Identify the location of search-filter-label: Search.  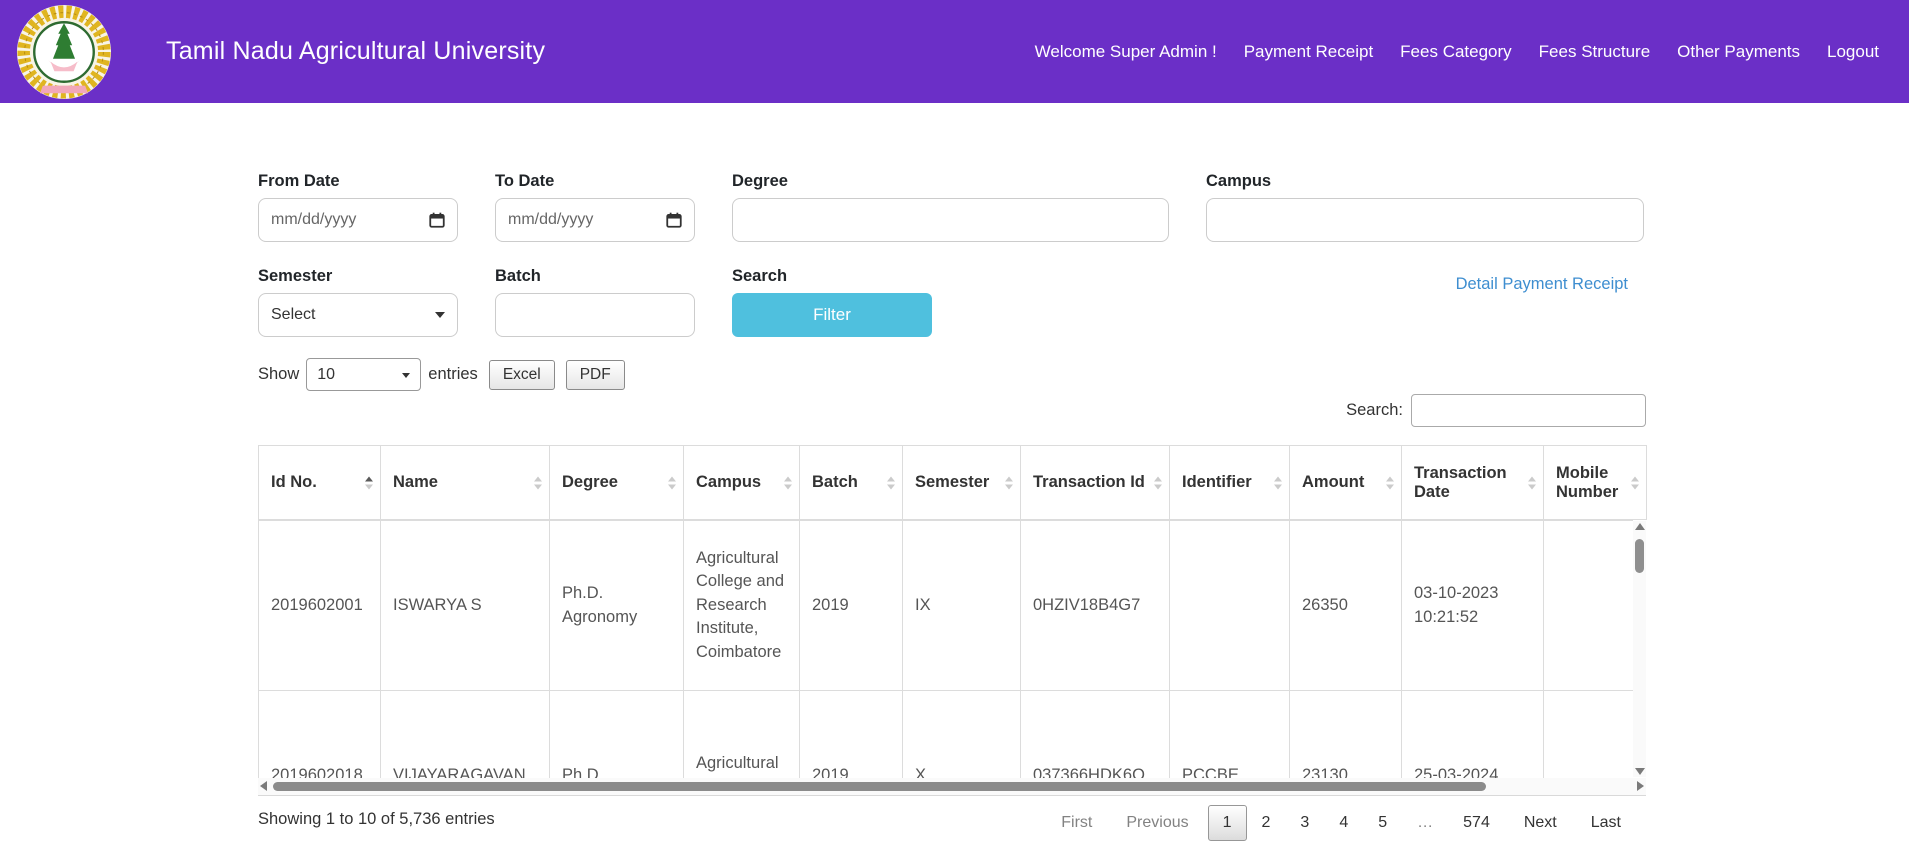
(760, 276).